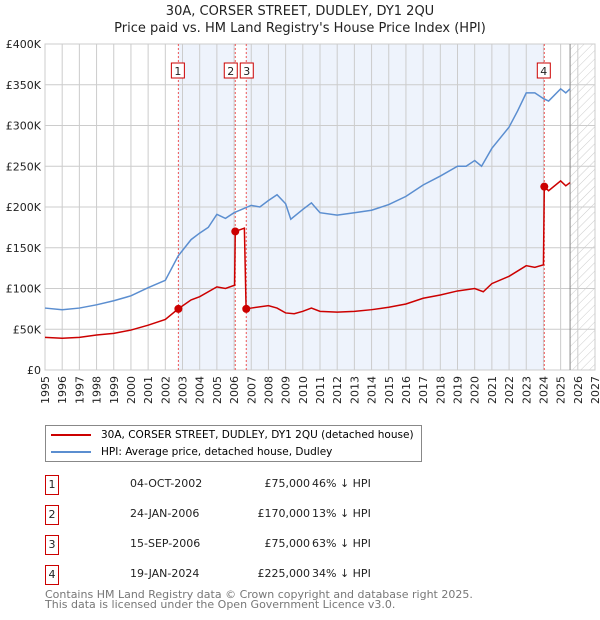 This screenshot has height=620, width=600. What do you see at coordinates (300, 11) in the screenshot?
I see `chart-title: 30A, CORSER STREET, DUDLEY, DY1 2QU` at bounding box center [300, 11].